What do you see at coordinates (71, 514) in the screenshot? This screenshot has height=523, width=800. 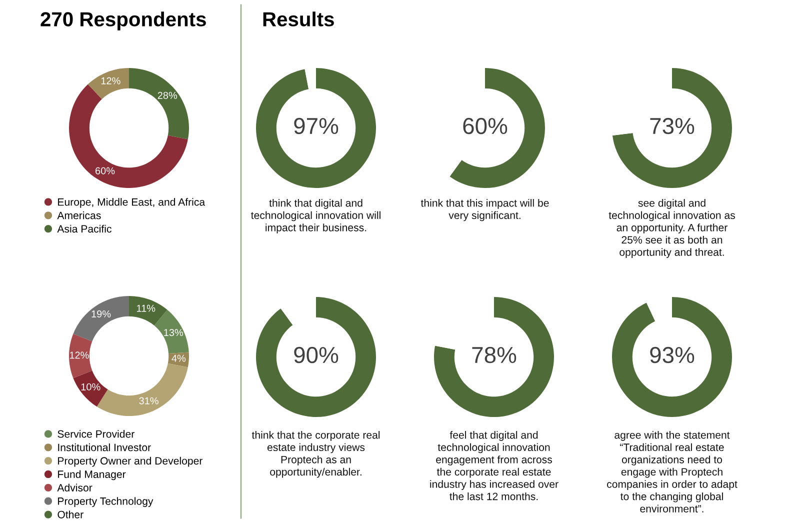 I see `legend-label: Other` at bounding box center [71, 514].